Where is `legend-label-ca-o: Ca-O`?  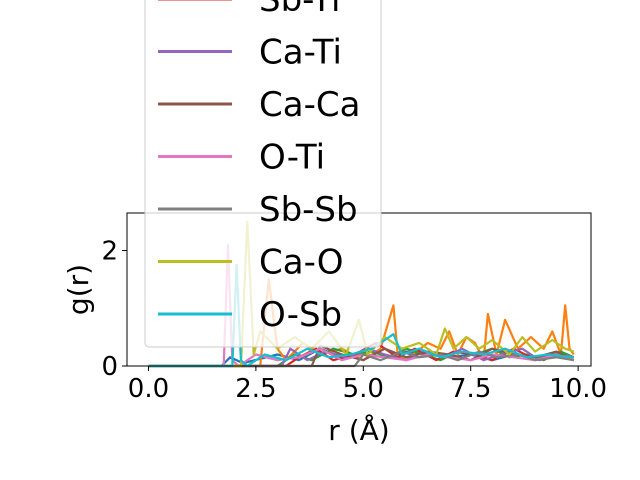
legend-label-ca-o: Ca-O is located at coordinates (301, 263).